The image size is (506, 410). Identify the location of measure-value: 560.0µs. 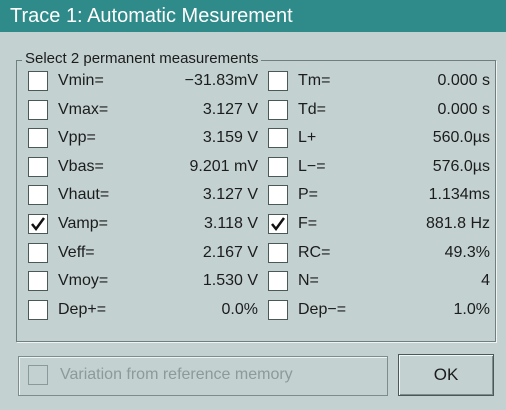
(461, 138).